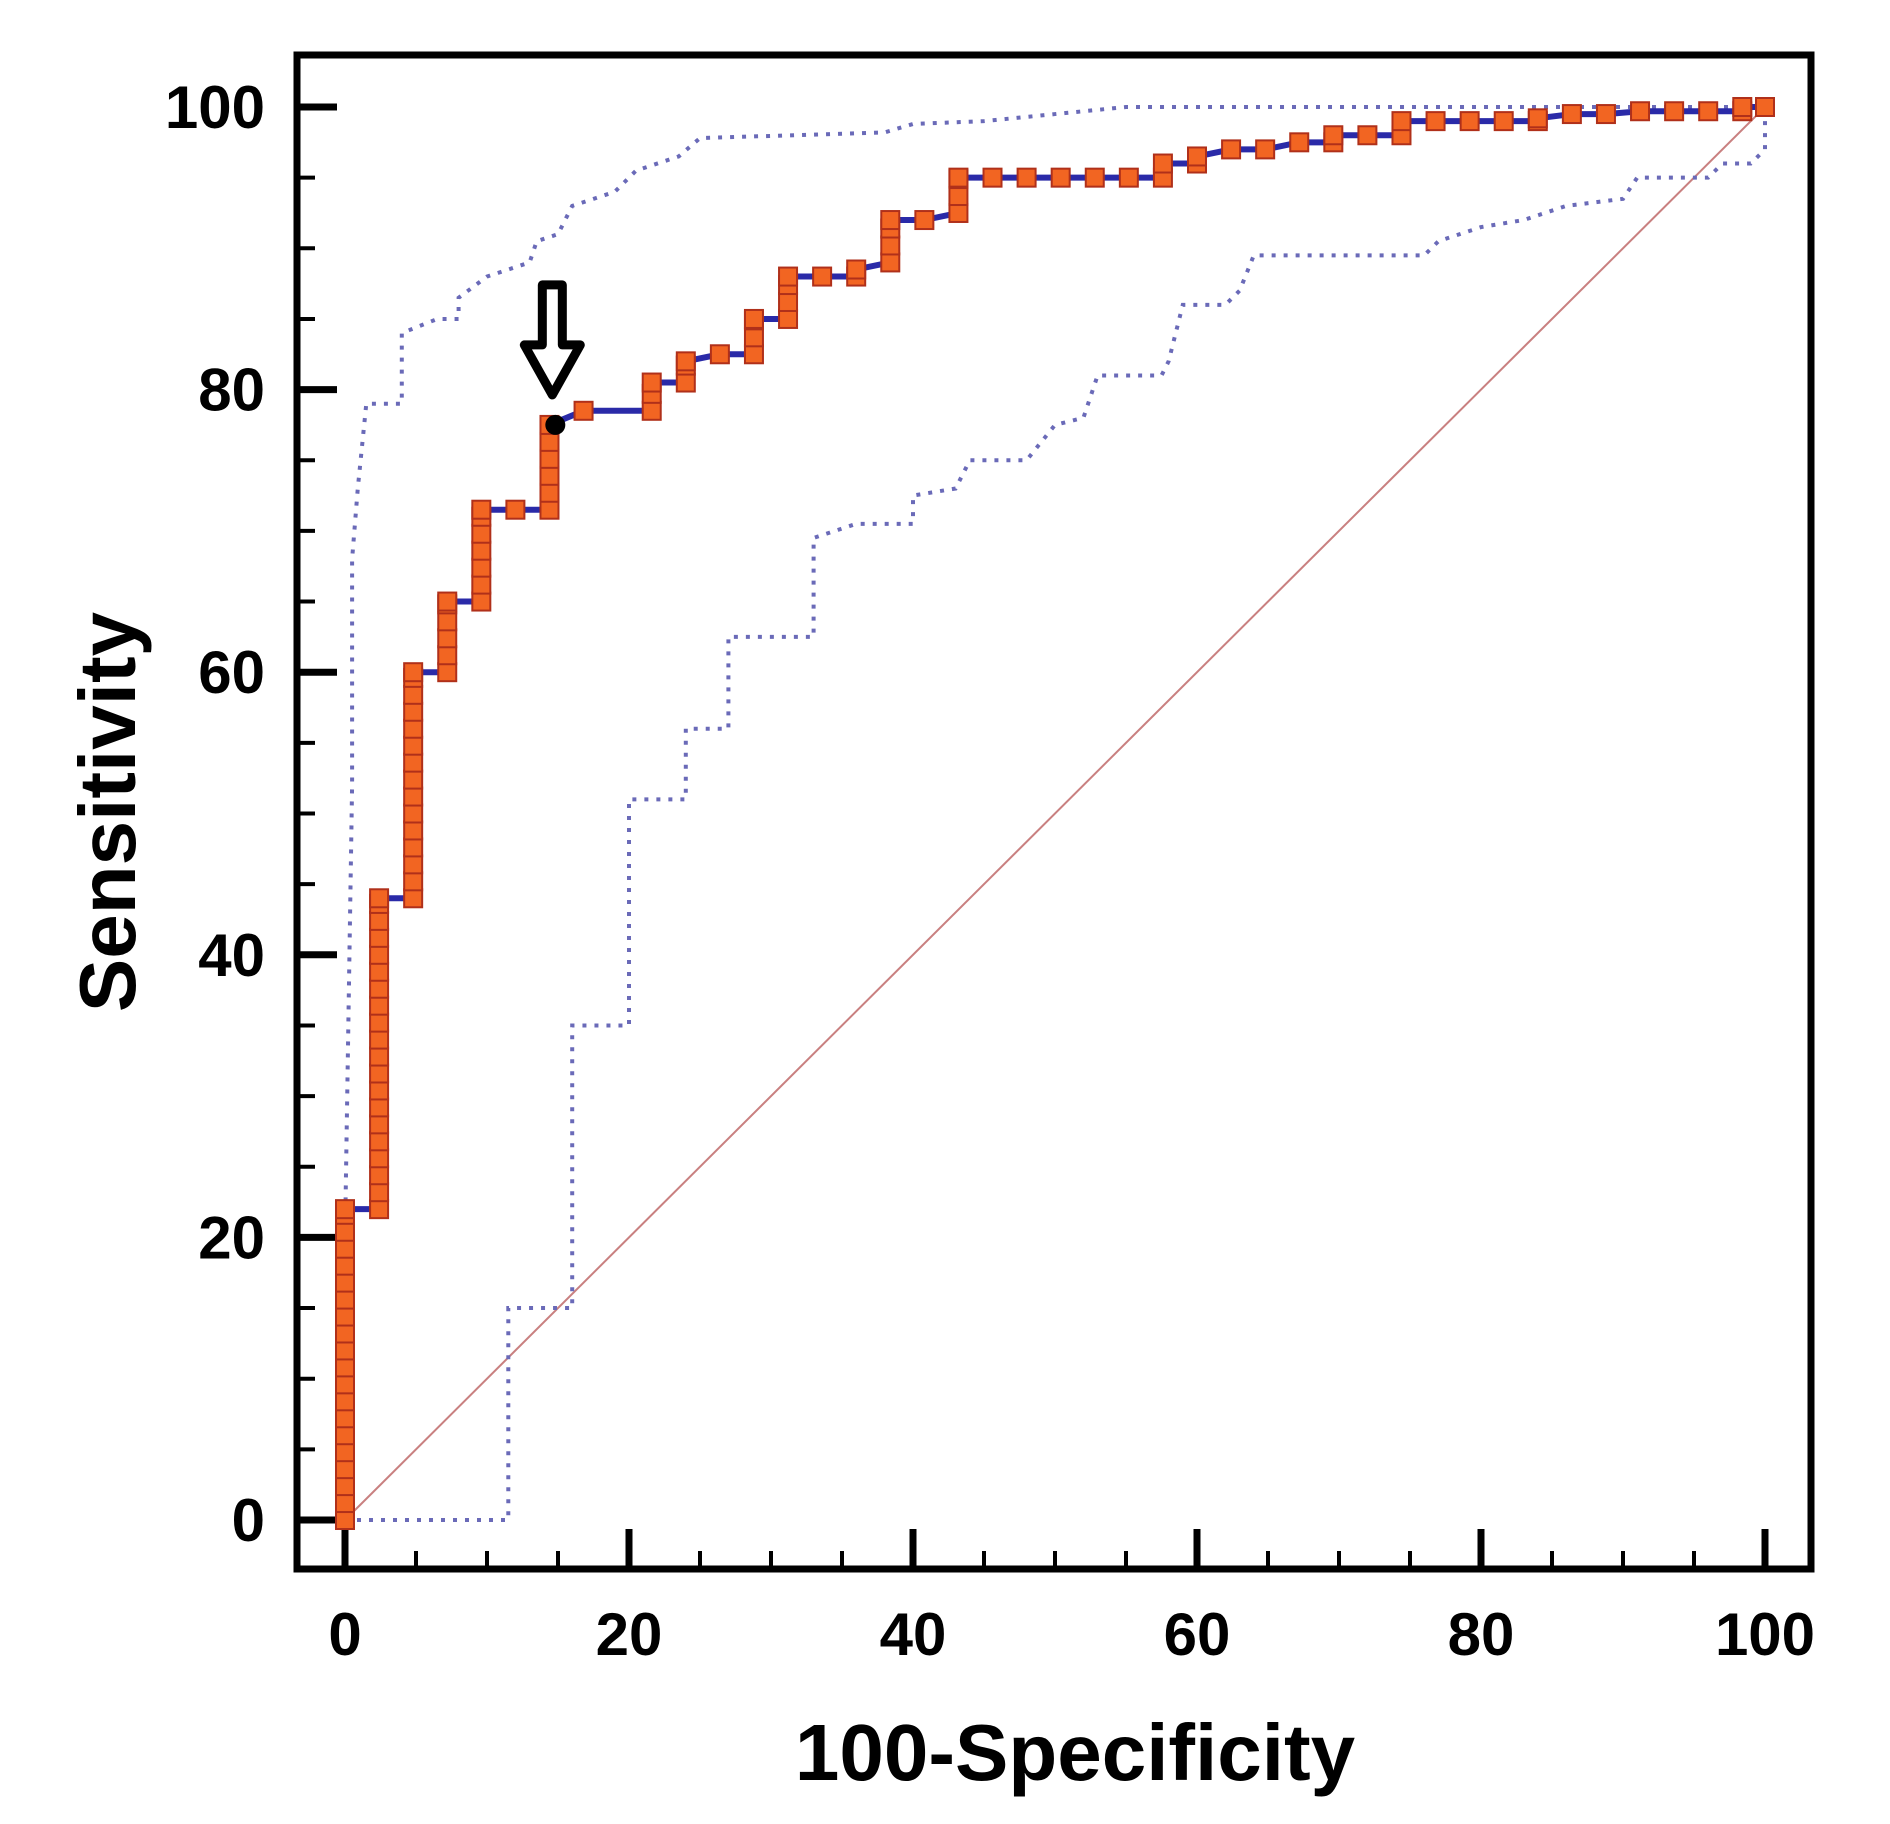 Image resolution: width=1890 pixels, height=1824 pixels. I want to click on y-axis-label: Sensitivity, so click(107, 811).